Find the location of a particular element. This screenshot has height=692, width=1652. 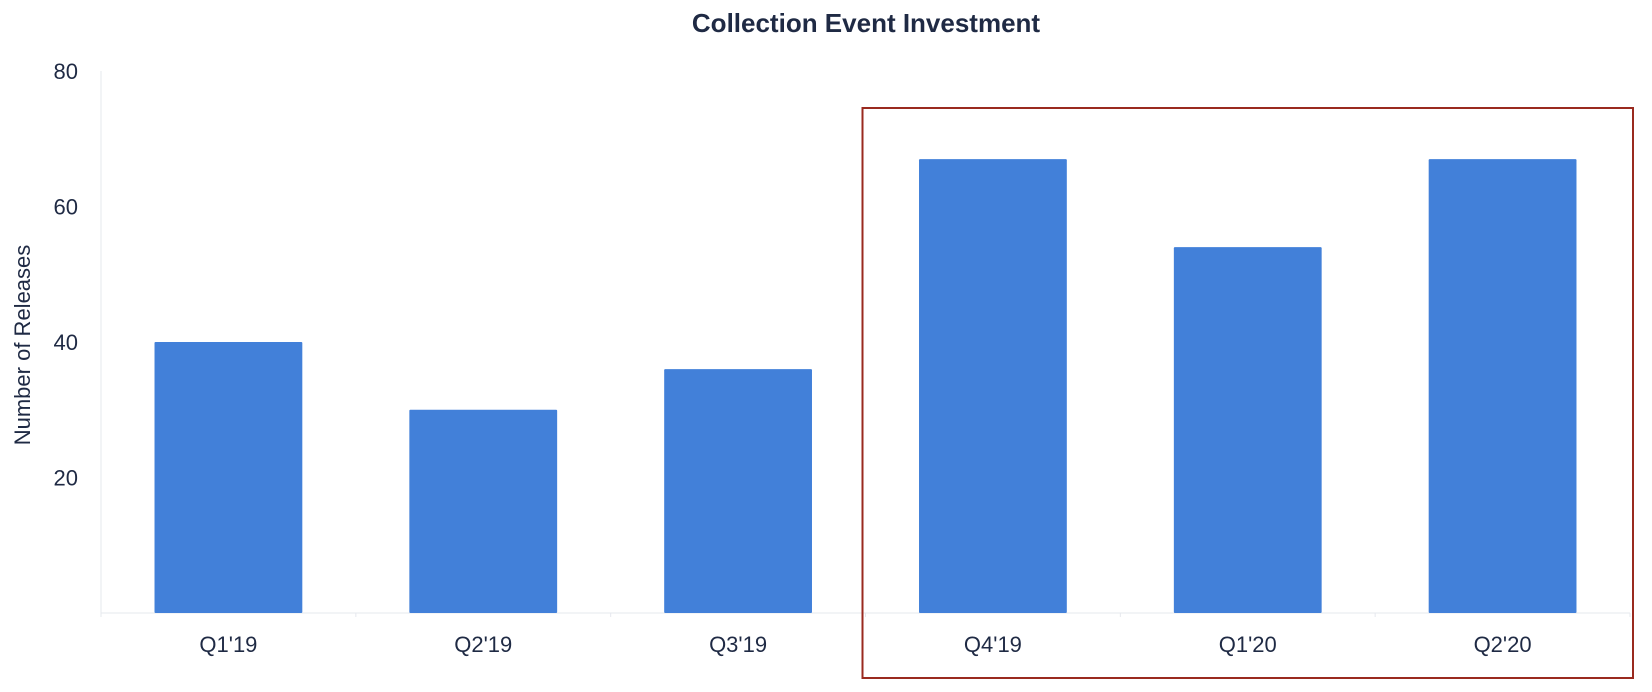

x-tick-label: Q2'20 is located at coordinates (1503, 644).